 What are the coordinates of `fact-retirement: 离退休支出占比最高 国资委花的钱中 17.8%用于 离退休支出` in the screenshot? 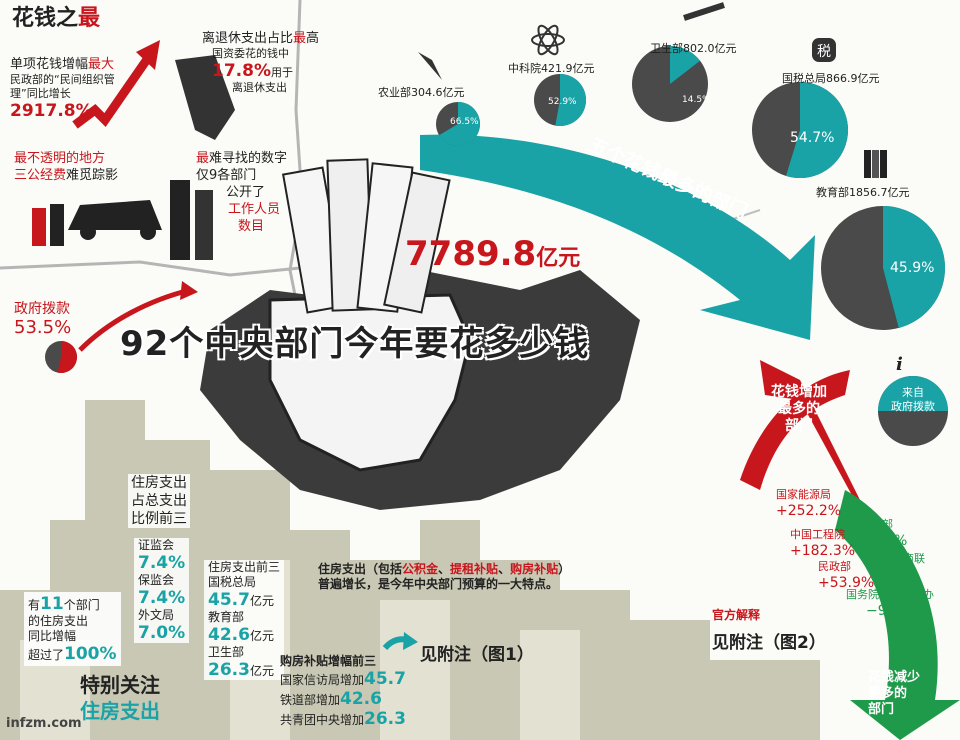 It's located at (261, 62).